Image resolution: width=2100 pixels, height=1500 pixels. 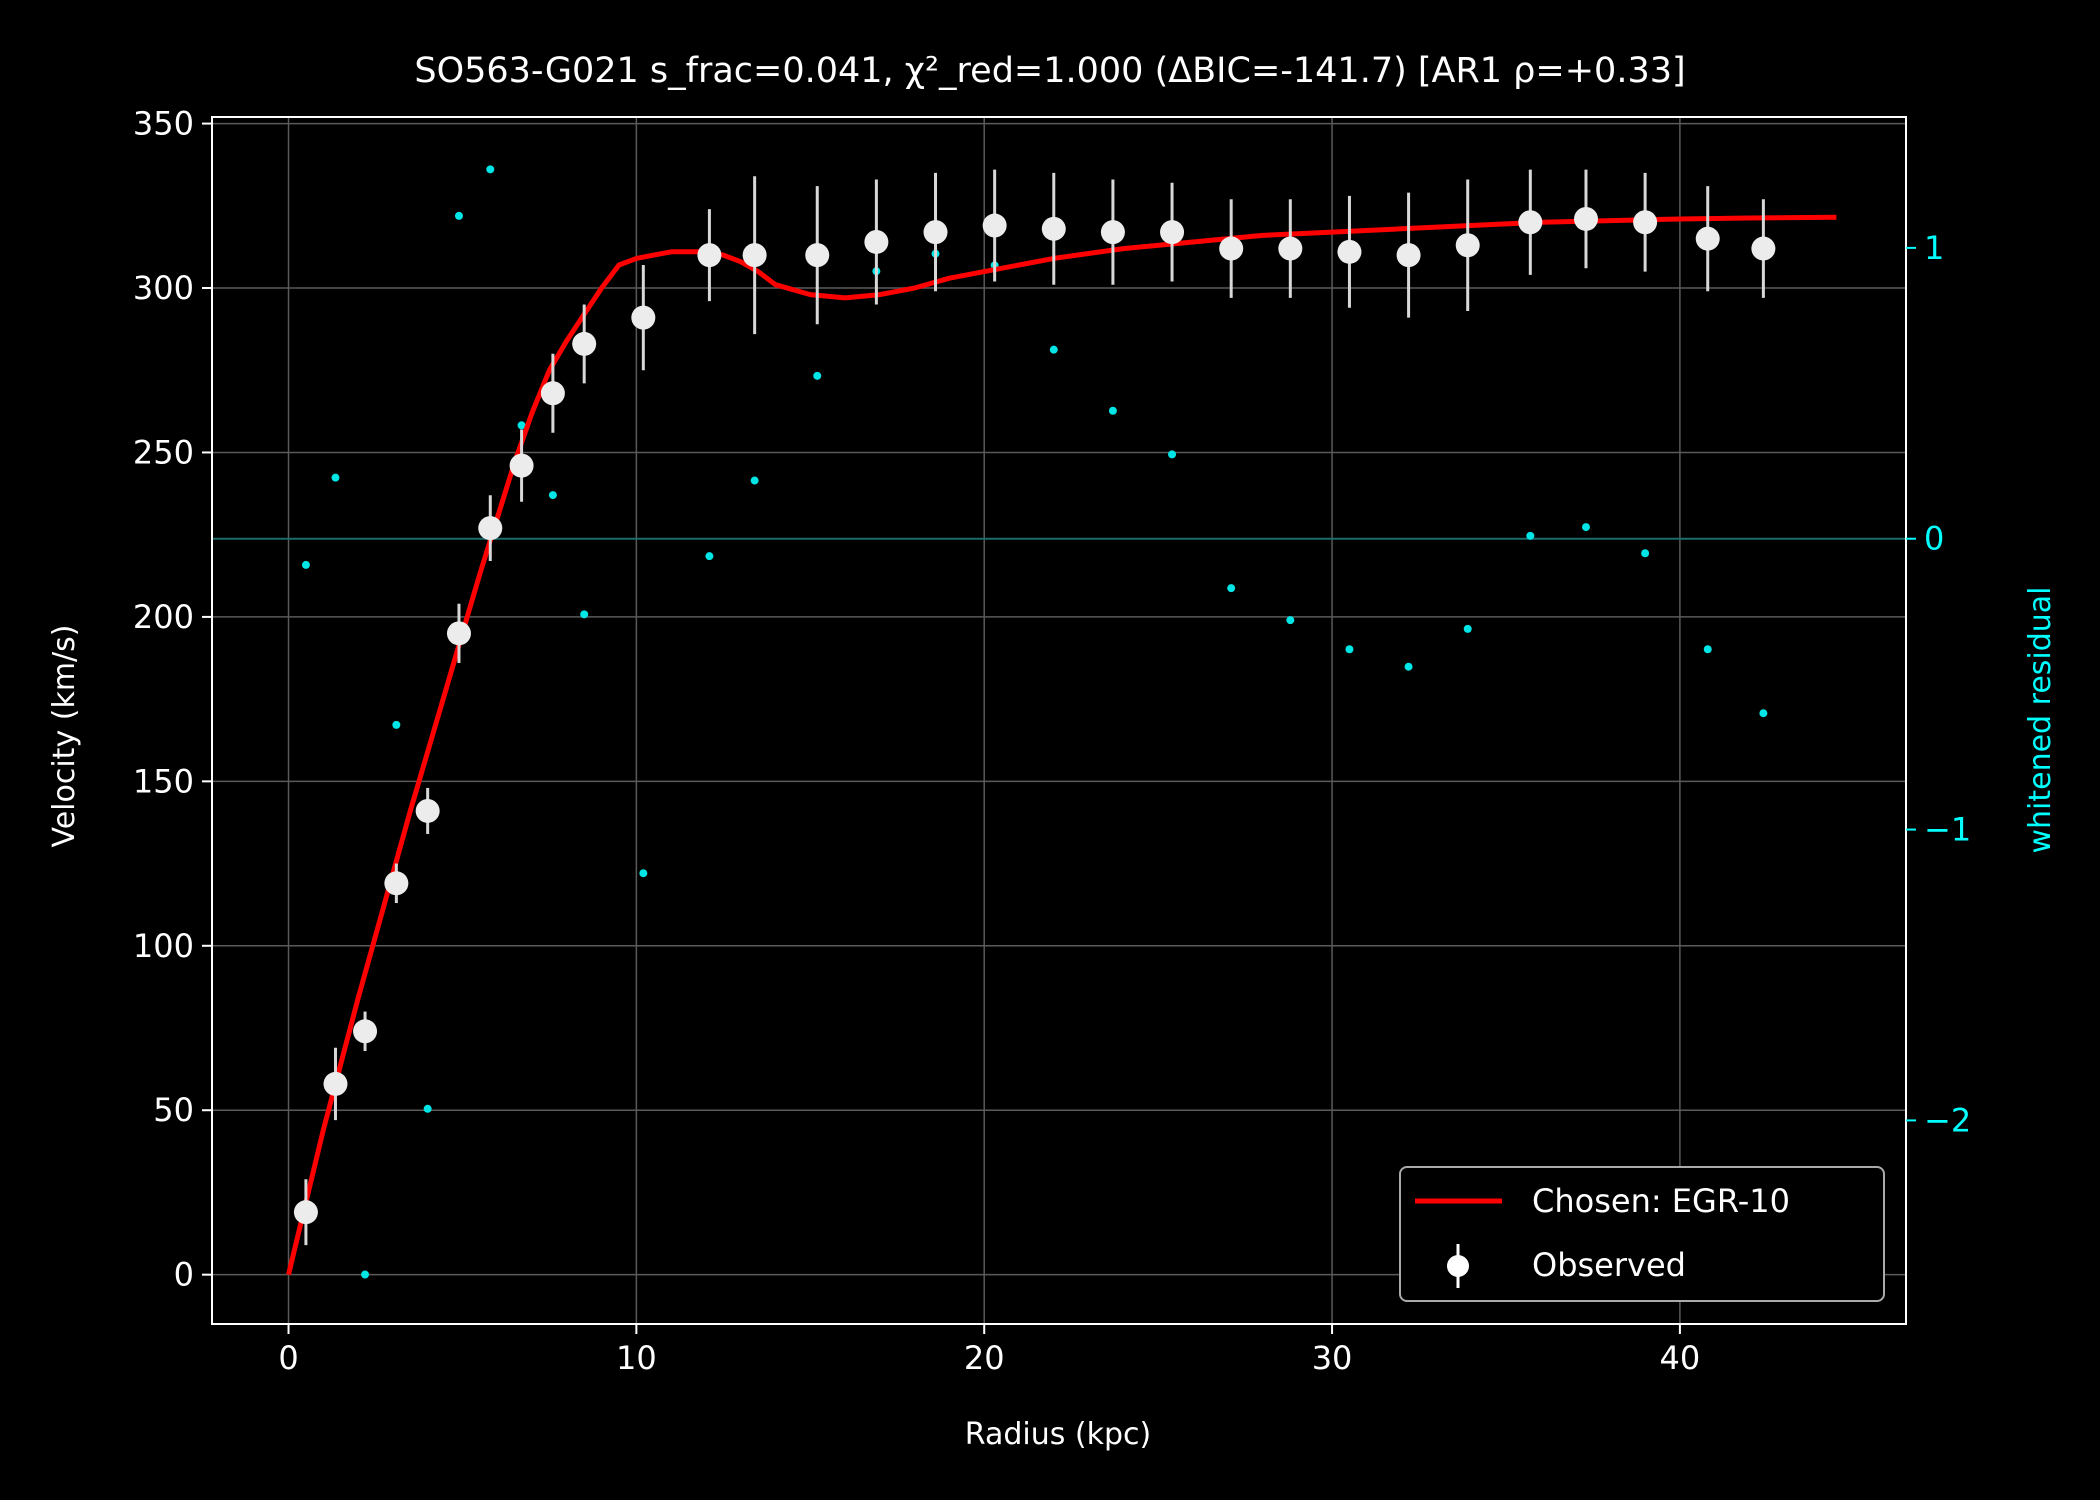 What do you see at coordinates (163, 946) in the screenshot?
I see `y-tick-label: 100` at bounding box center [163, 946].